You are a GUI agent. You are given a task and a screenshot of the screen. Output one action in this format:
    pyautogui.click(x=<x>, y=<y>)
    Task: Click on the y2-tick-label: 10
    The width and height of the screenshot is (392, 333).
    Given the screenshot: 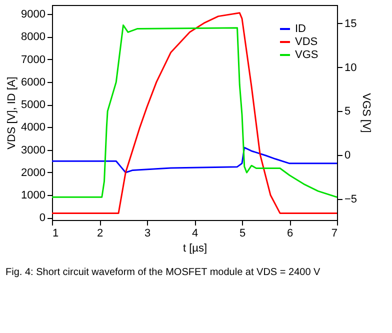 What is the action you would take?
    pyautogui.click(x=350, y=68)
    